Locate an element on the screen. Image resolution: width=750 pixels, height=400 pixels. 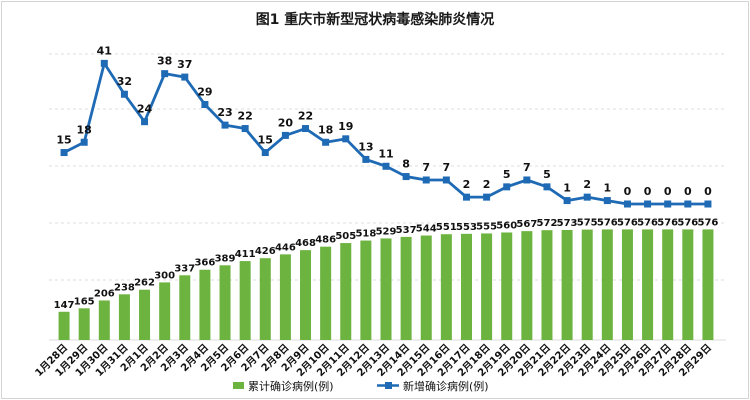
bar-label-2月5日: 389 is located at coordinates (225, 258).